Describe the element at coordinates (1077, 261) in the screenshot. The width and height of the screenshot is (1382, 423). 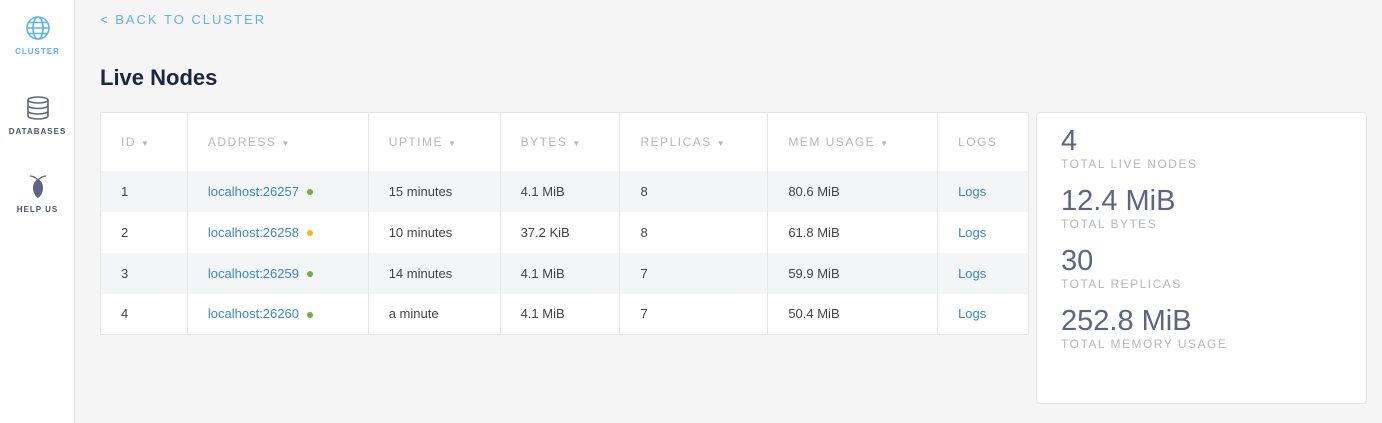
I see `stat-value: 30` at that location.